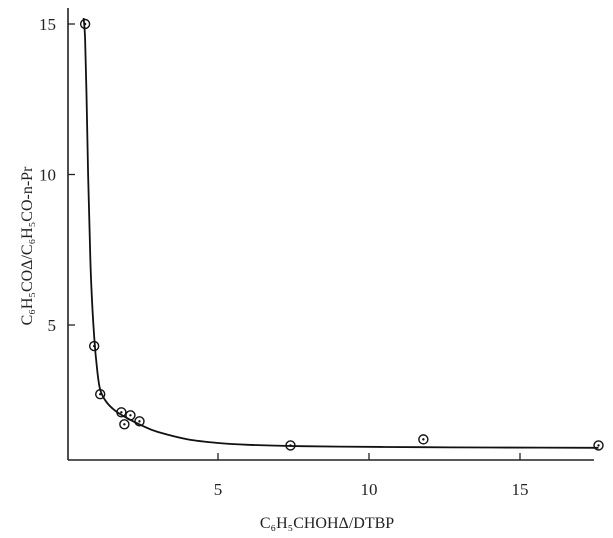  I want to click on y-tick-label-10: 10, so click(47, 175).